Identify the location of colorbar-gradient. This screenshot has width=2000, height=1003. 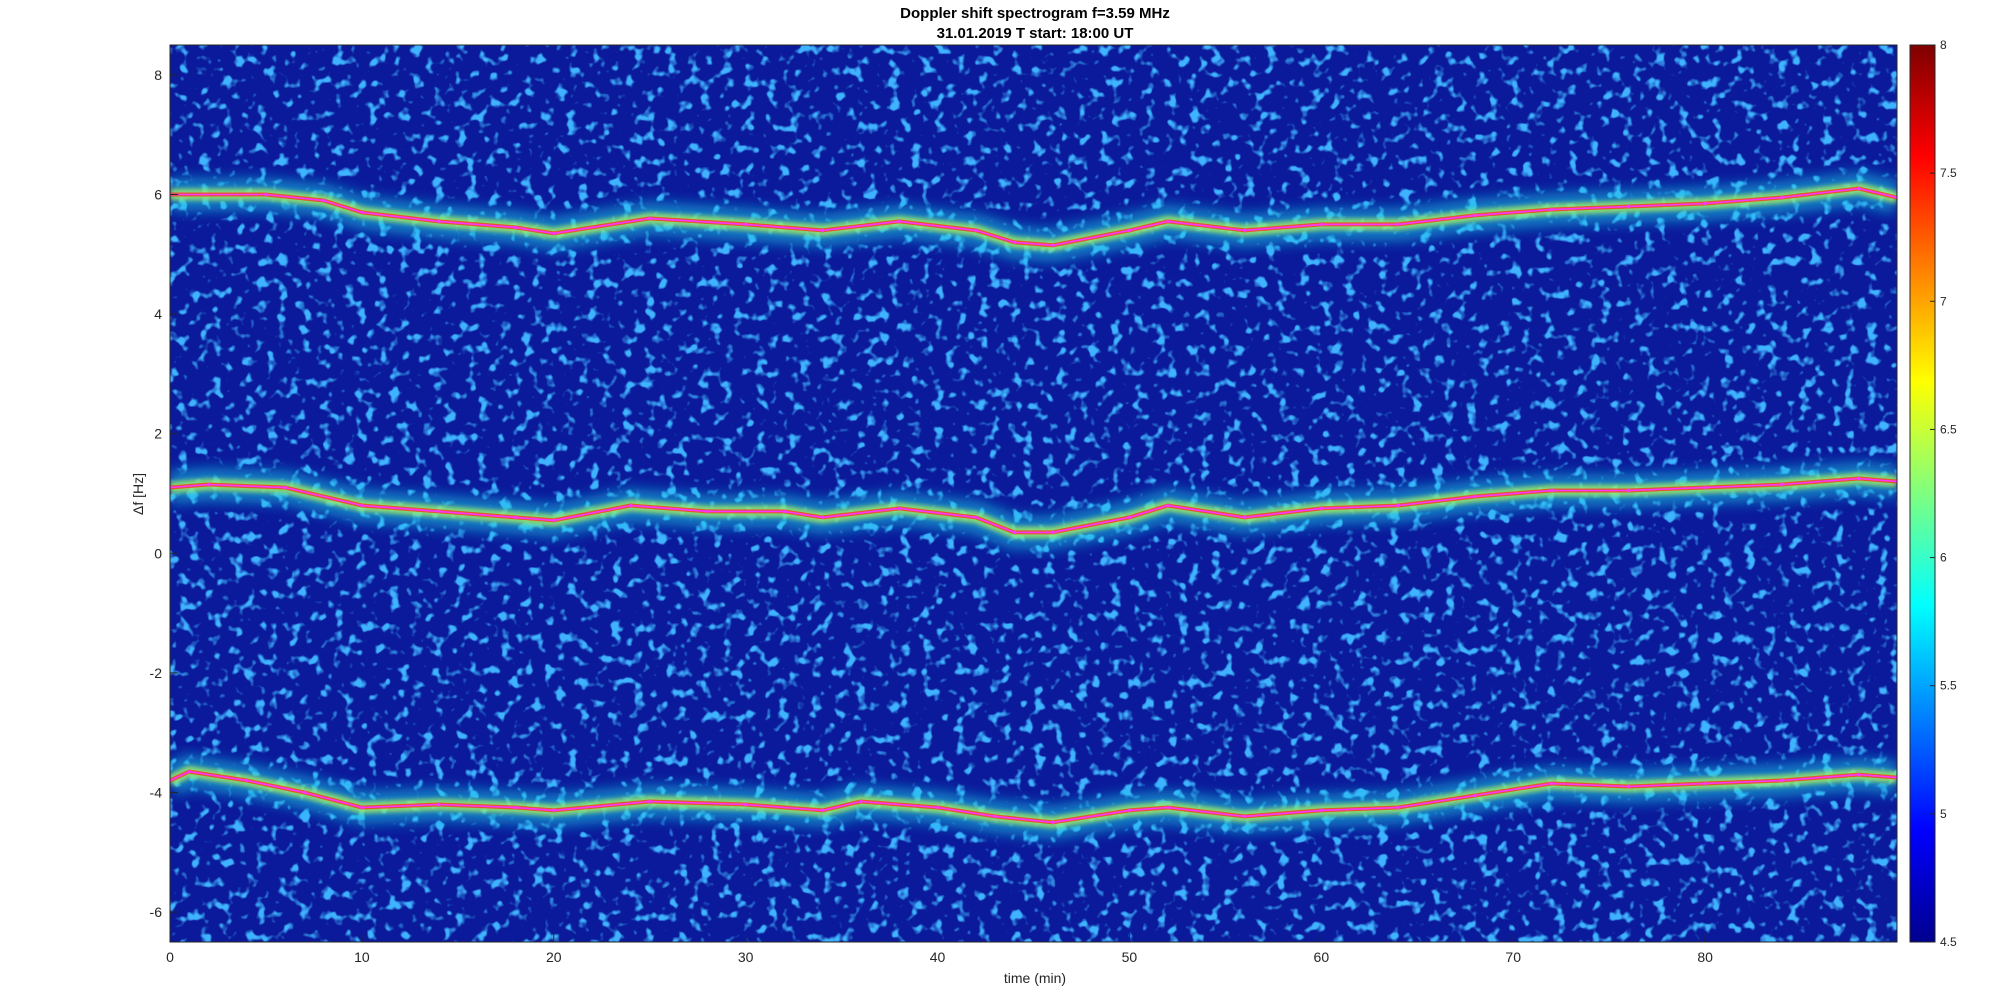
(1922, 493).